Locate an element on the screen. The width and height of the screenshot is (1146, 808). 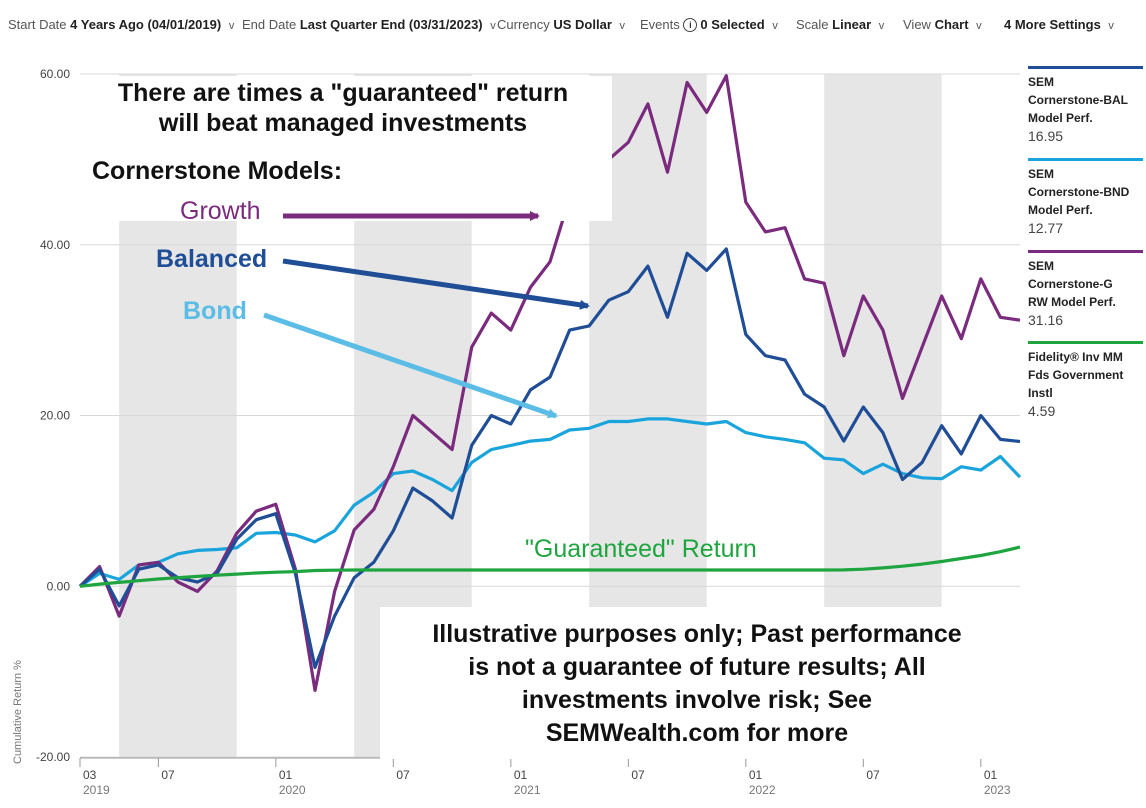
legend-value: 31.16 is located at coordinates (1046, 320).